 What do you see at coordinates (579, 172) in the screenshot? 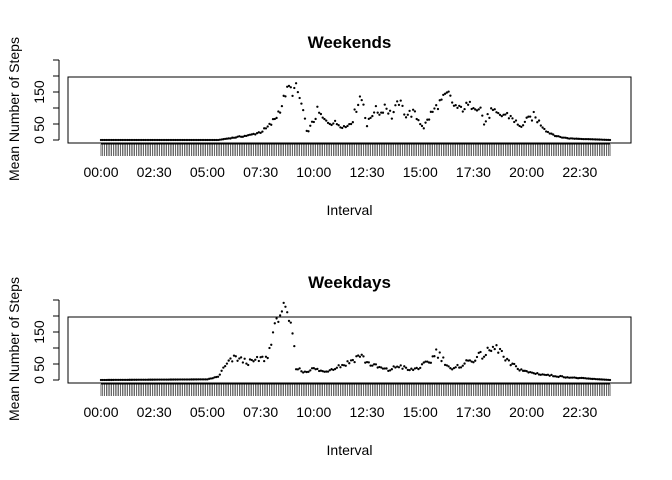
I see `x-tick-label: 22:30` at bounding box center [579, 172].